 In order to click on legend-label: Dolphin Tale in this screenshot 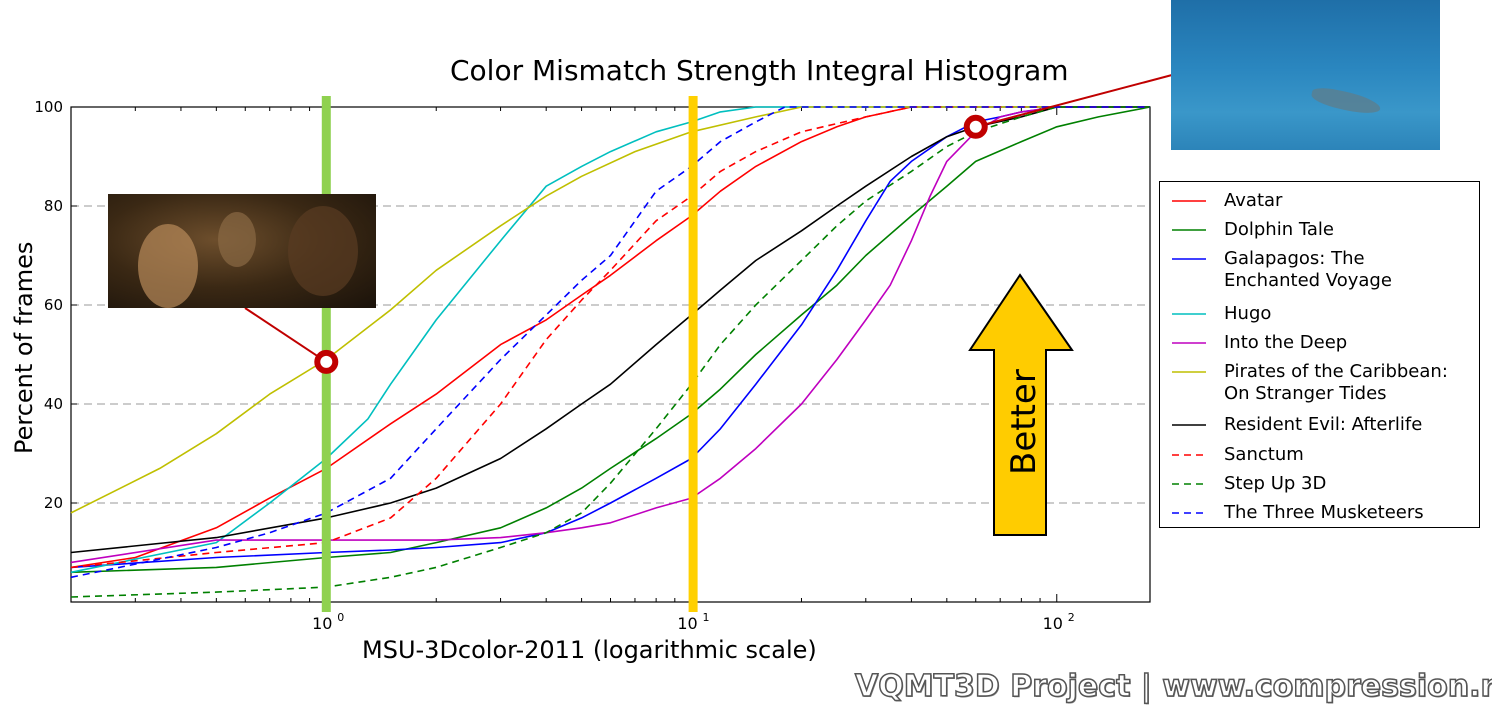, I will do `click(1279, 229)`.